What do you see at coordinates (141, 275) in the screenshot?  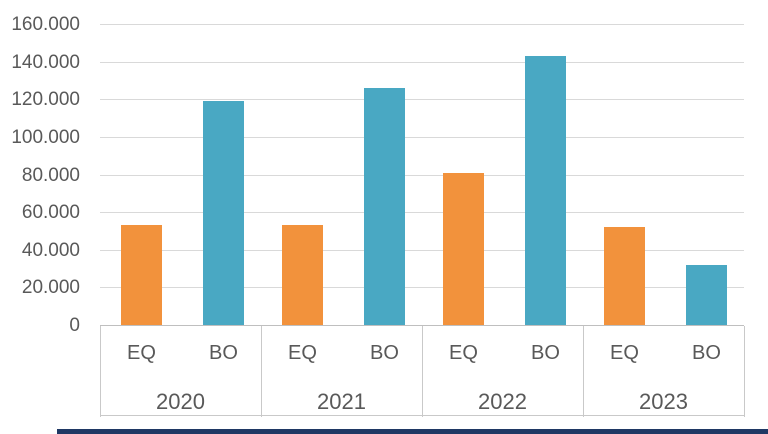 I see `bar-2020-eq` at bounding box center [141, 275].